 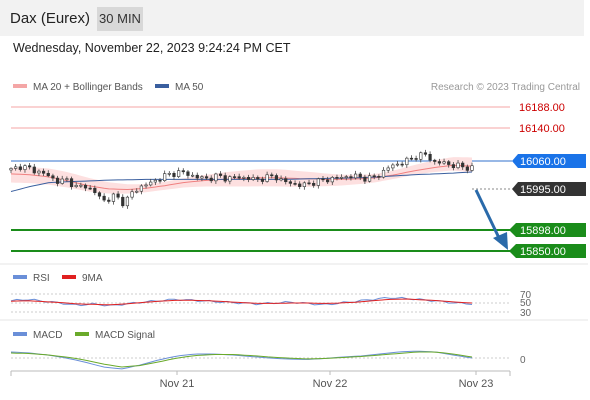 I want to click on current-price-tag, so click(x=549, y=189).